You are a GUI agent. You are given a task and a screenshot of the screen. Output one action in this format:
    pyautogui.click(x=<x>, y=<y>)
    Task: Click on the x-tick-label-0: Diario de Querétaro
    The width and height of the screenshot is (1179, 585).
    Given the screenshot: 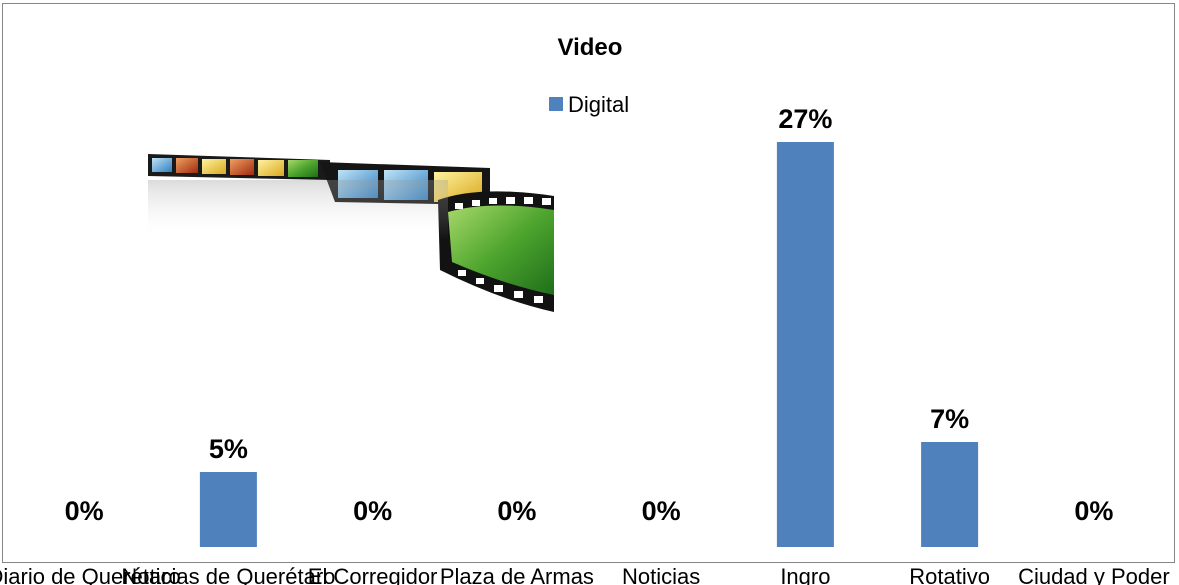 What is the action you would take?
    pyautogui.click(x=90, y=574)
    